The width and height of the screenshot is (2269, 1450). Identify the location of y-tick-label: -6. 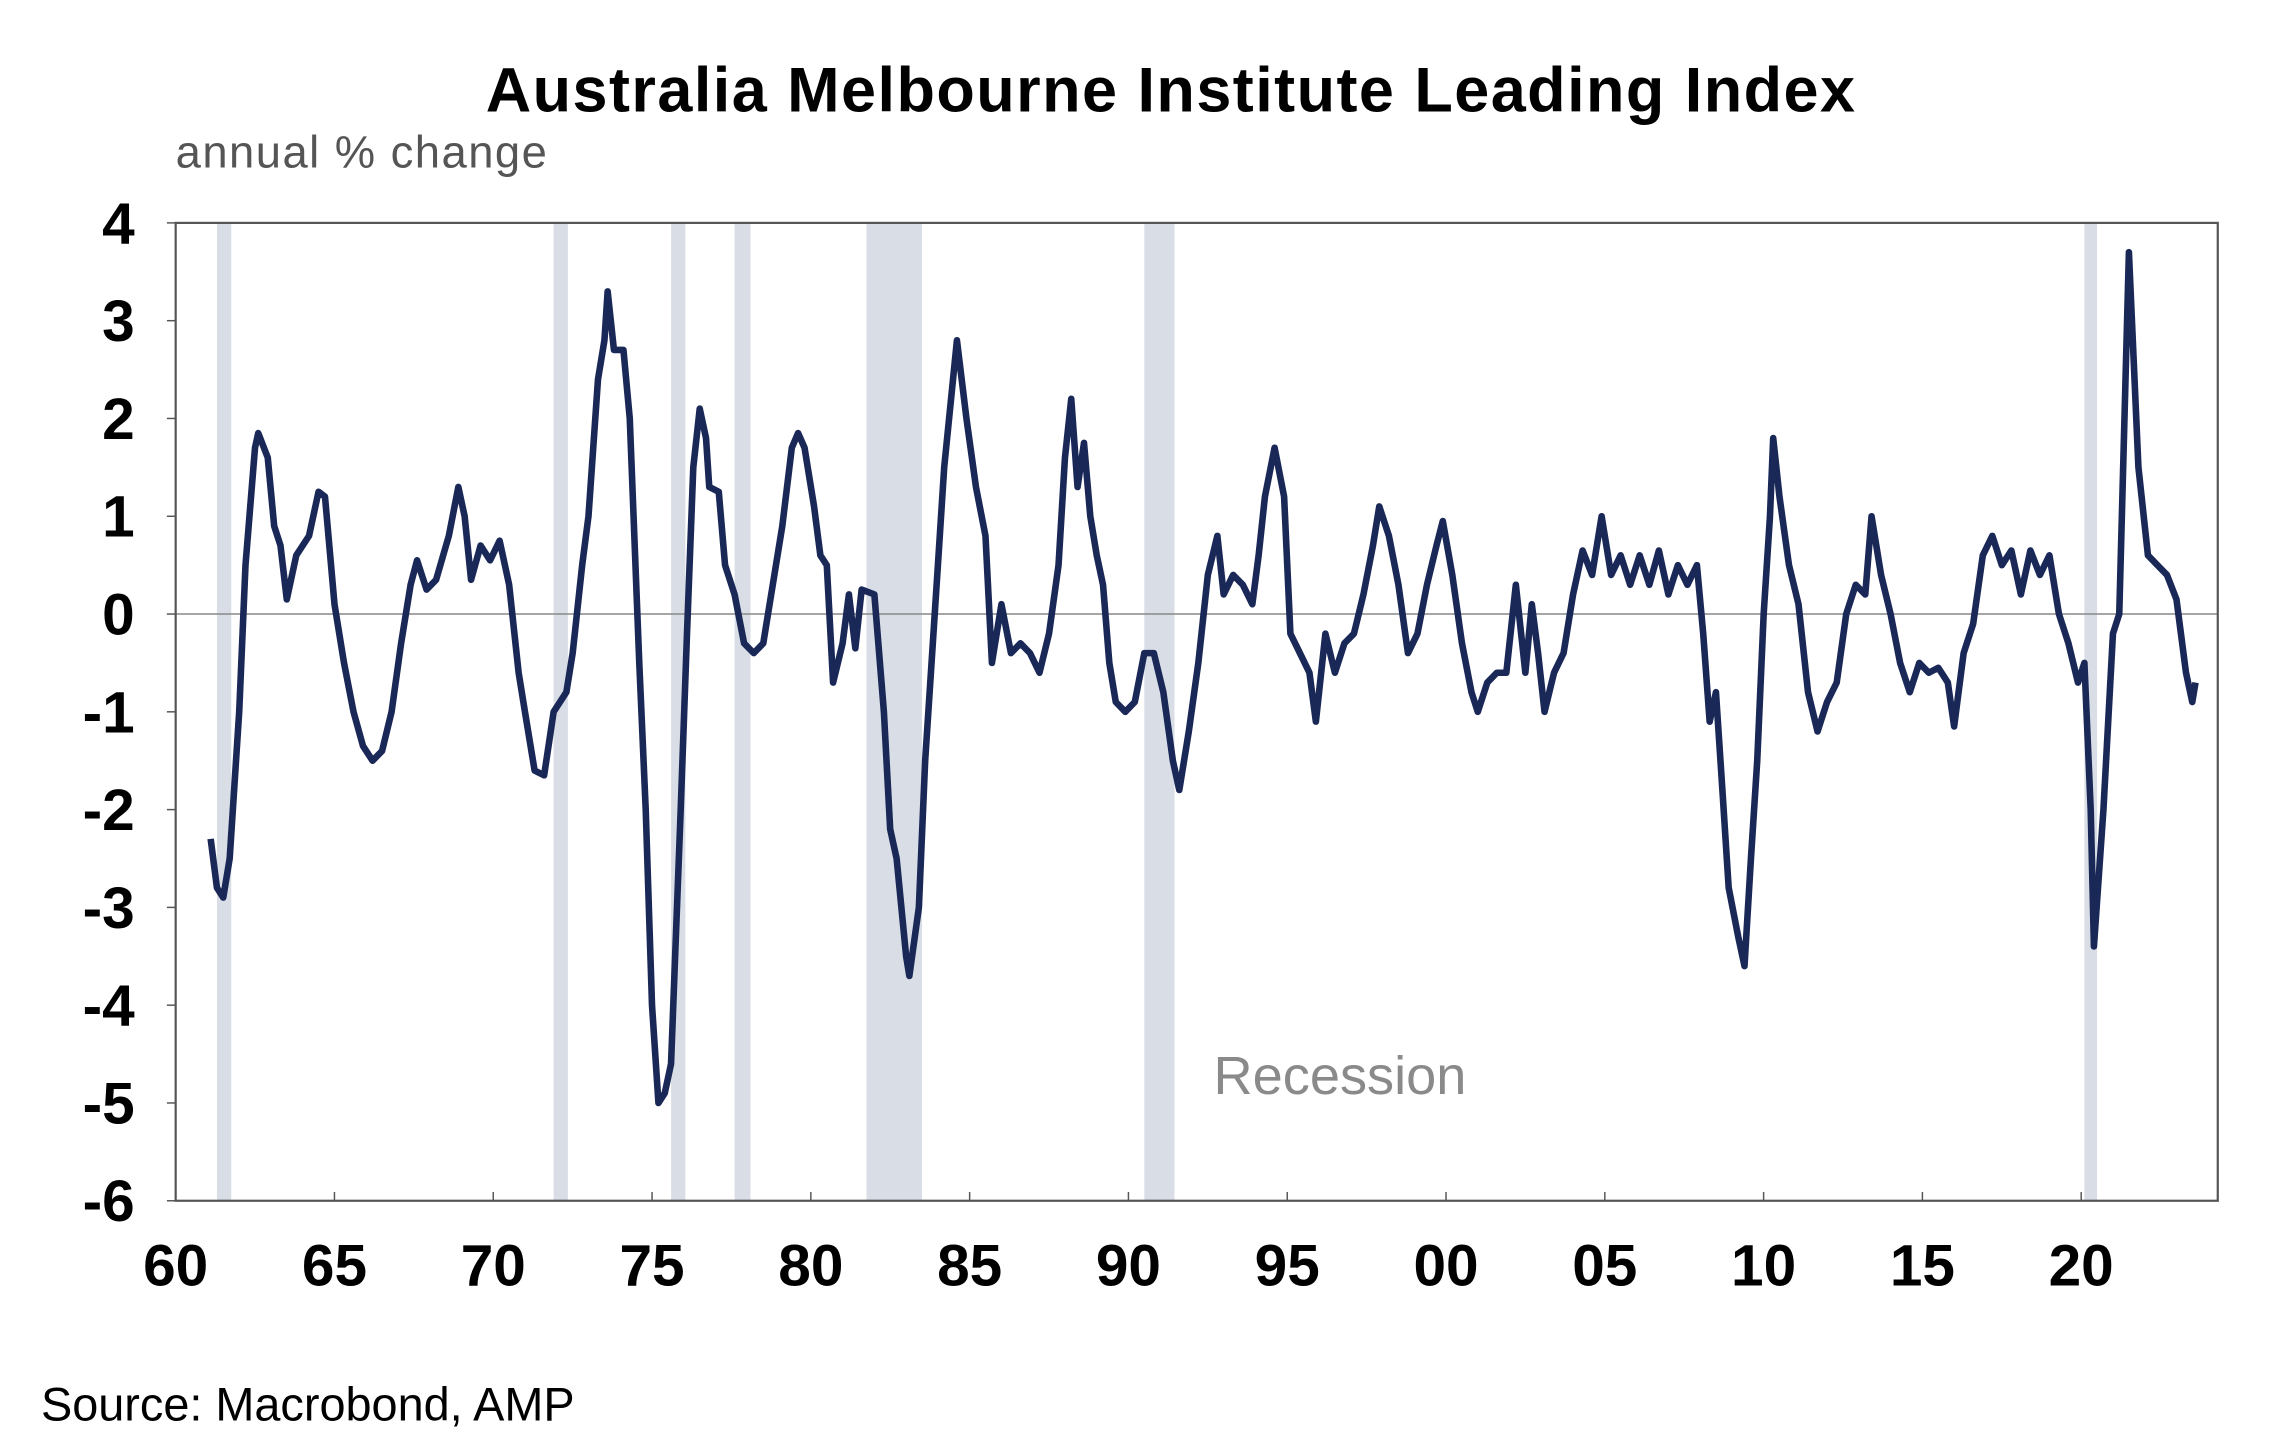
(109, 1201).